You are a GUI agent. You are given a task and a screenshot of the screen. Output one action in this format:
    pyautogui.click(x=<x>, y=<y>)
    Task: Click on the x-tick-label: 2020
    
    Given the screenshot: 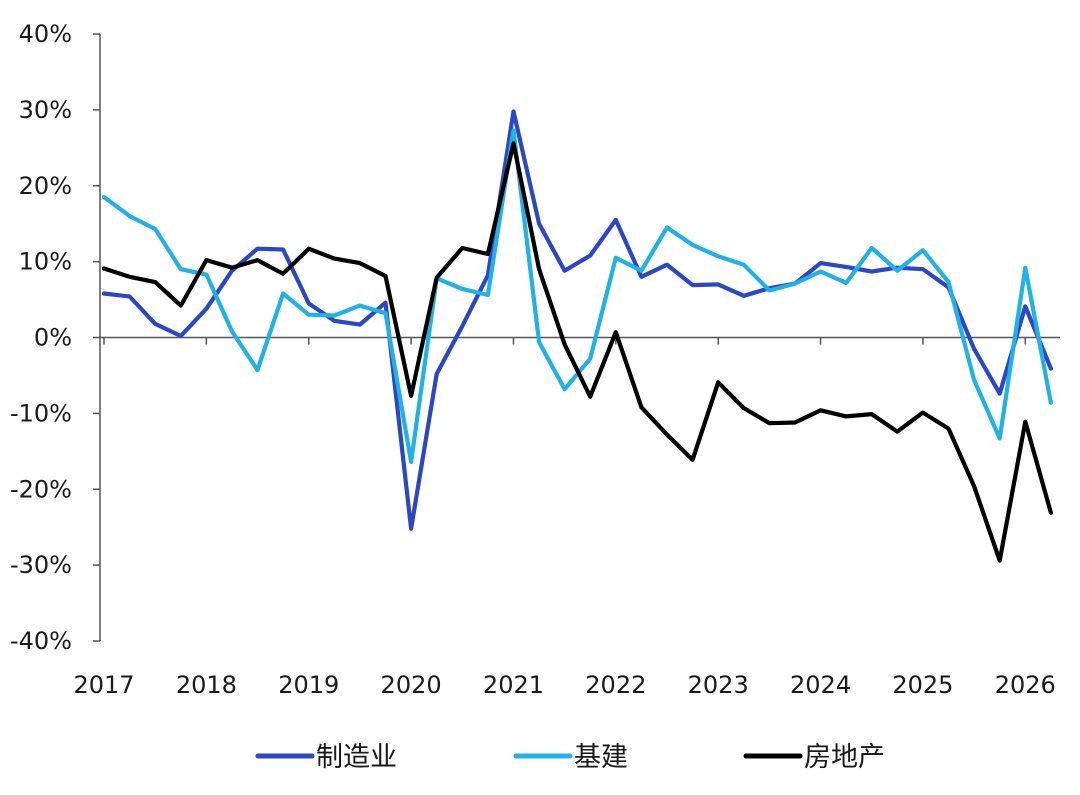 What is the action you would take?
    pyautogui.click(x=411, y=685)
    